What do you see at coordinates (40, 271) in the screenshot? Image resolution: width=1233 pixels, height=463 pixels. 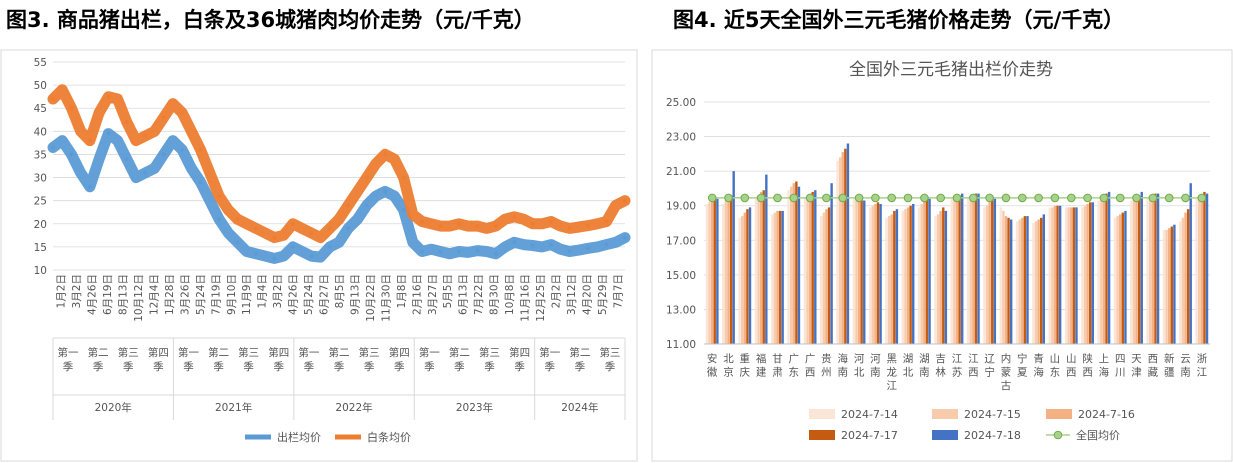 I see `chart1-y-tick: 10` at bounding box center [40, 271].